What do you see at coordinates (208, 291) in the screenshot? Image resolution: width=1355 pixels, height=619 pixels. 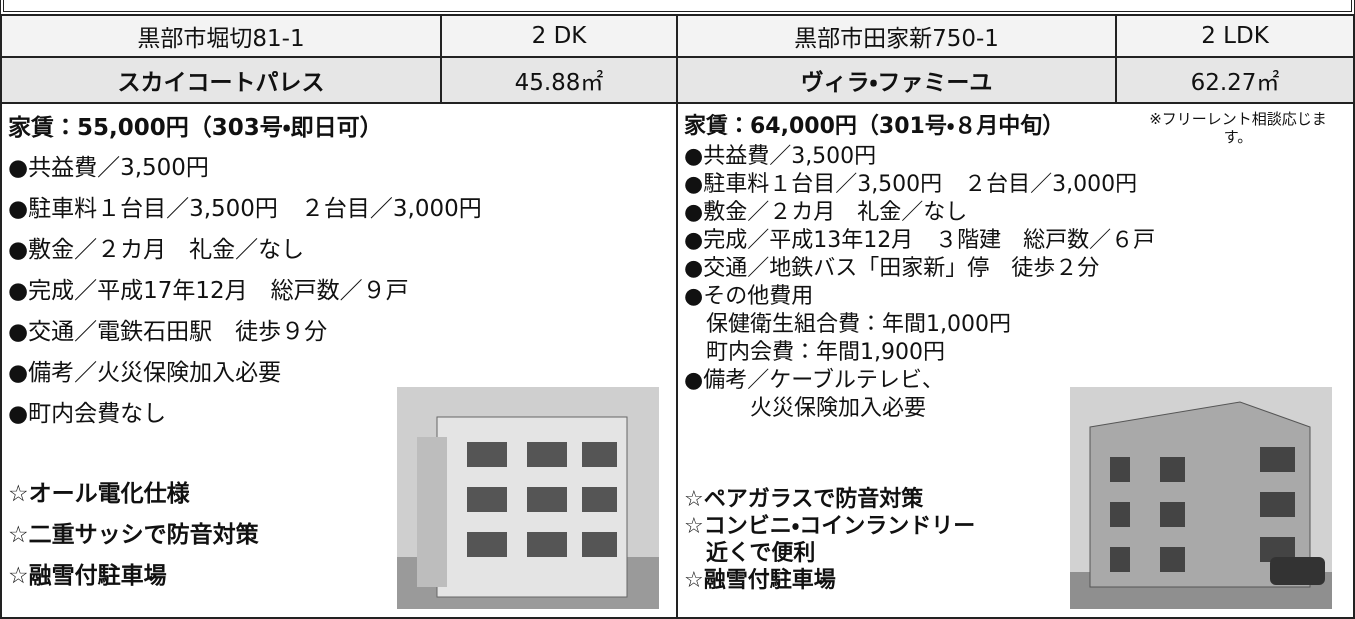 I see `detail-line: ●完成／平成17年12月 総戸数／９戸` at bounding box center [208, 291].